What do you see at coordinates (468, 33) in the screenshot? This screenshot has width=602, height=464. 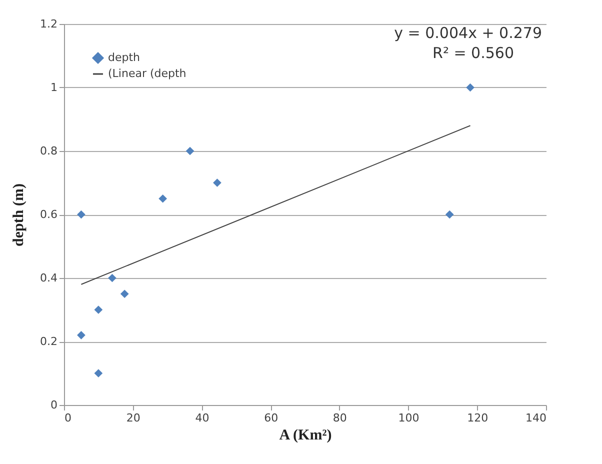 I see `annotation: y = 0.004x + 0.279` at bounding box center [468, 33].